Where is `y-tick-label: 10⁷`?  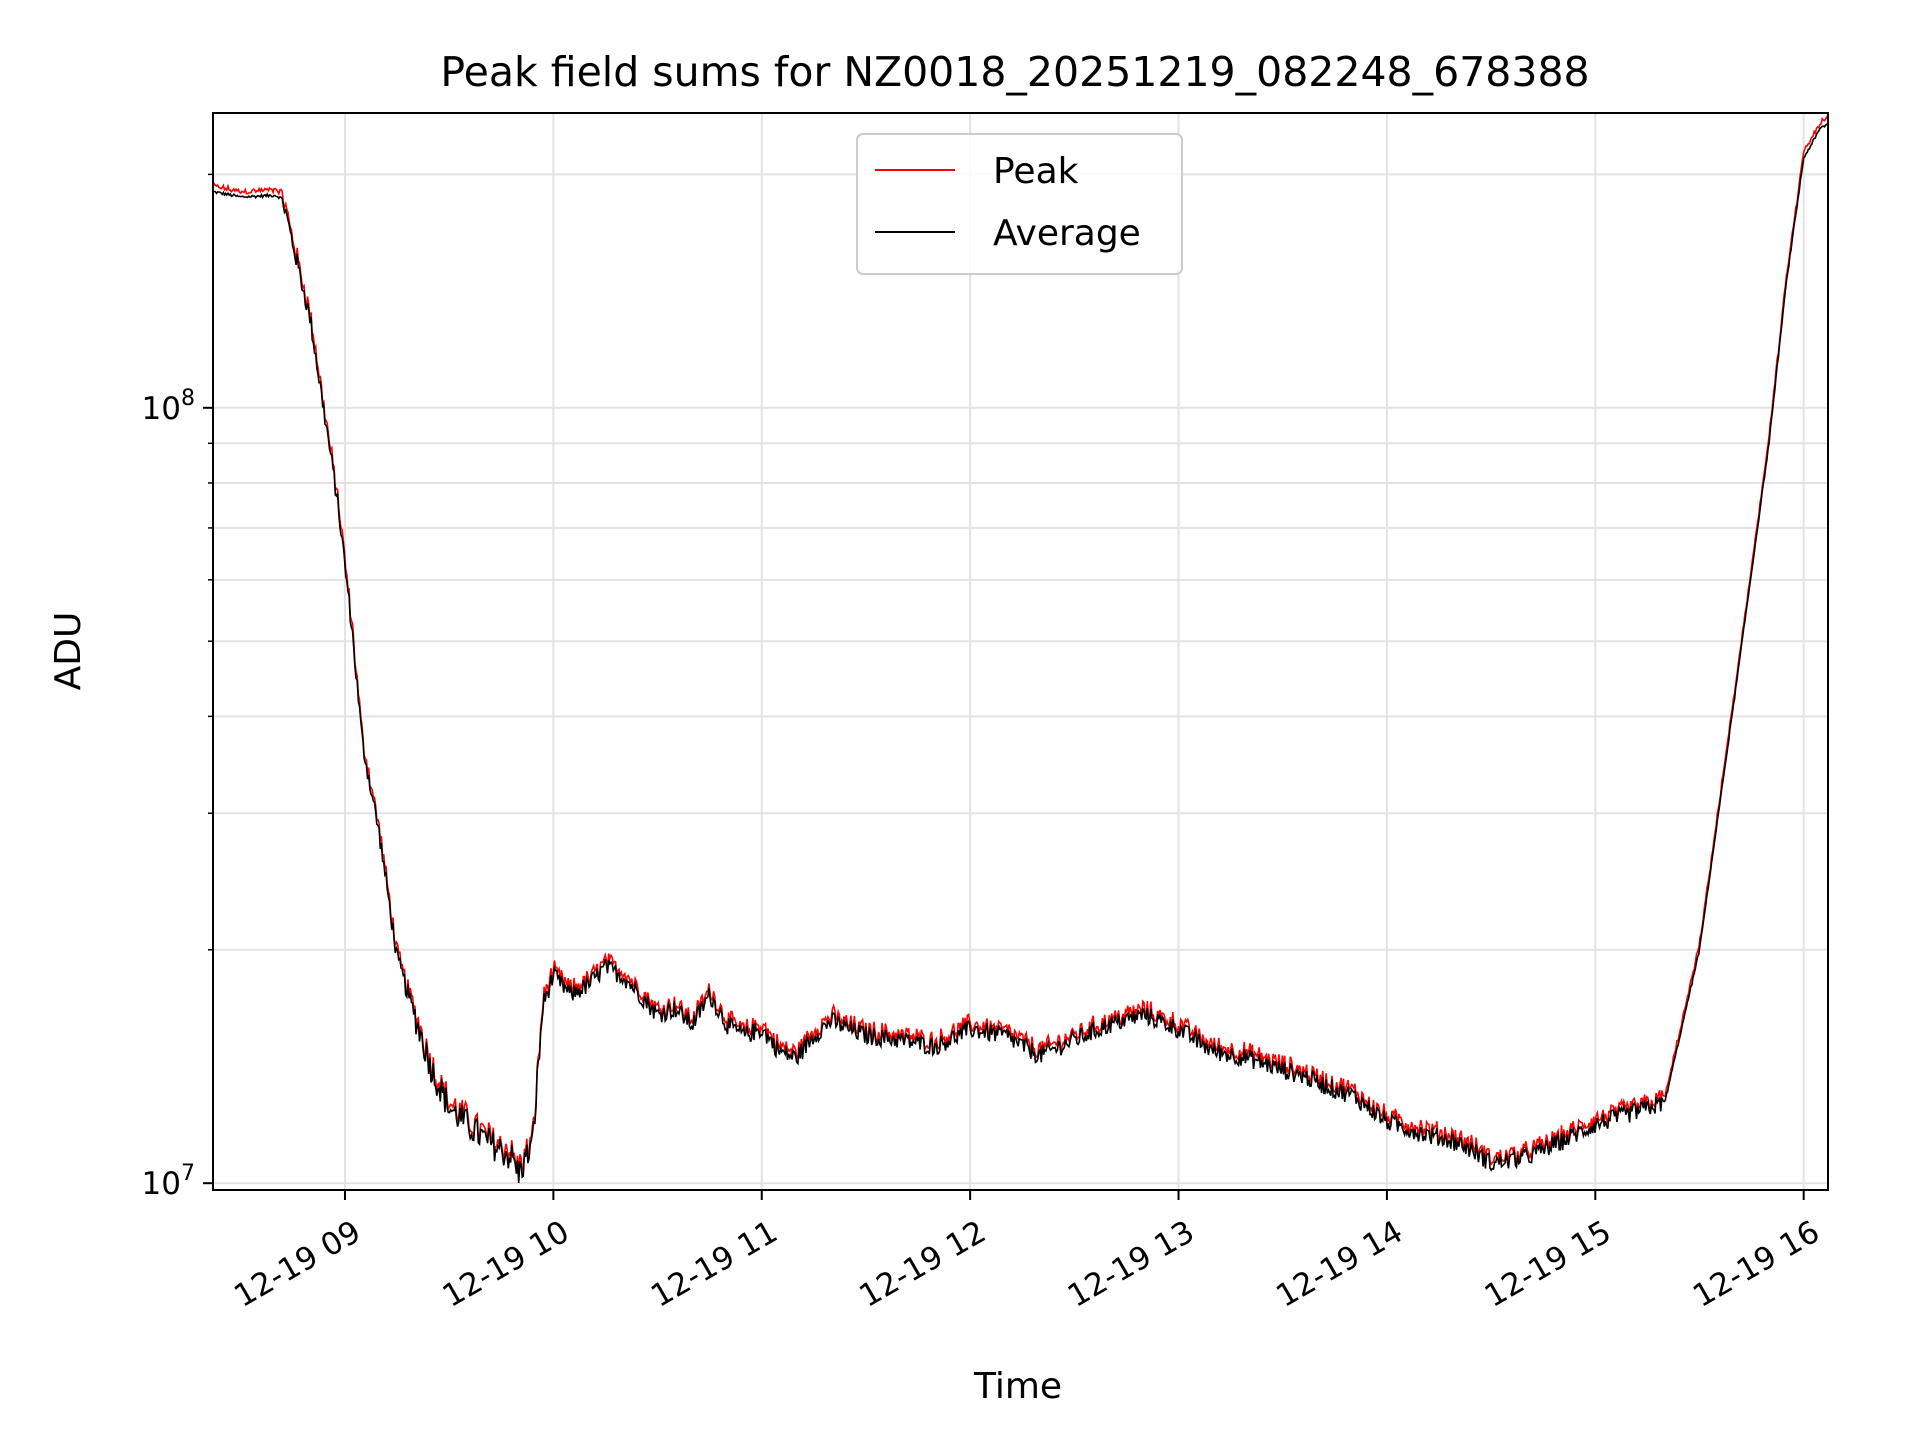 y-tick-label: 10⁷ is located at coordinates (168, 1181).